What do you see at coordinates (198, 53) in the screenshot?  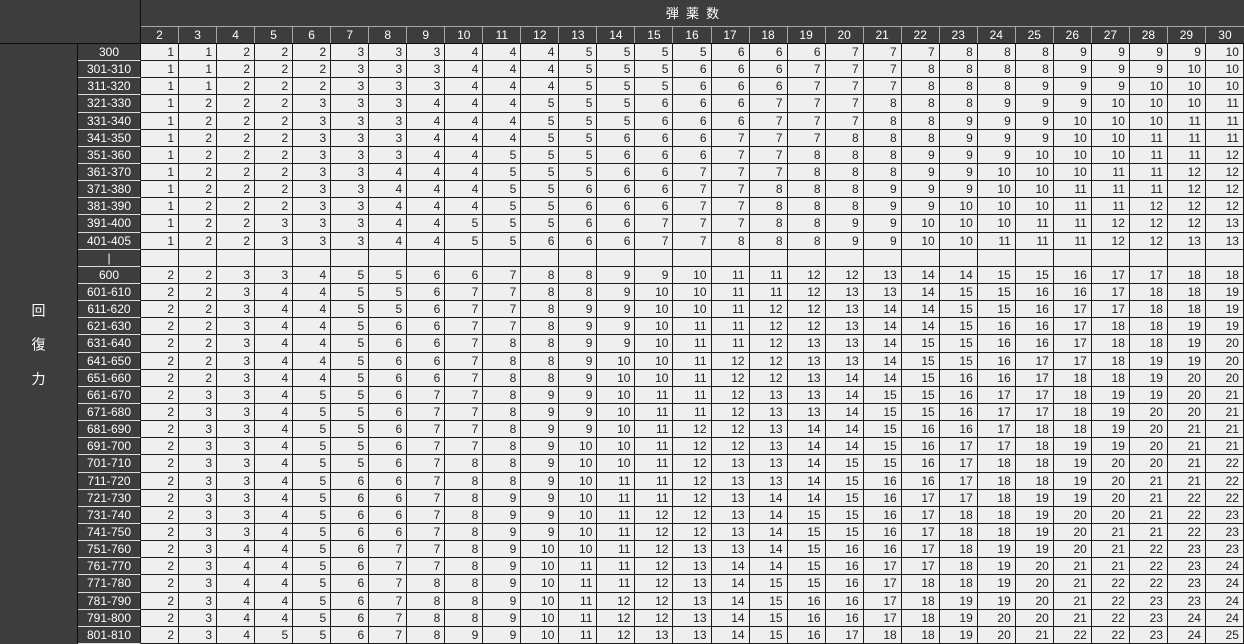 I see `data-cell: 1` at bounding box center [198, 53].